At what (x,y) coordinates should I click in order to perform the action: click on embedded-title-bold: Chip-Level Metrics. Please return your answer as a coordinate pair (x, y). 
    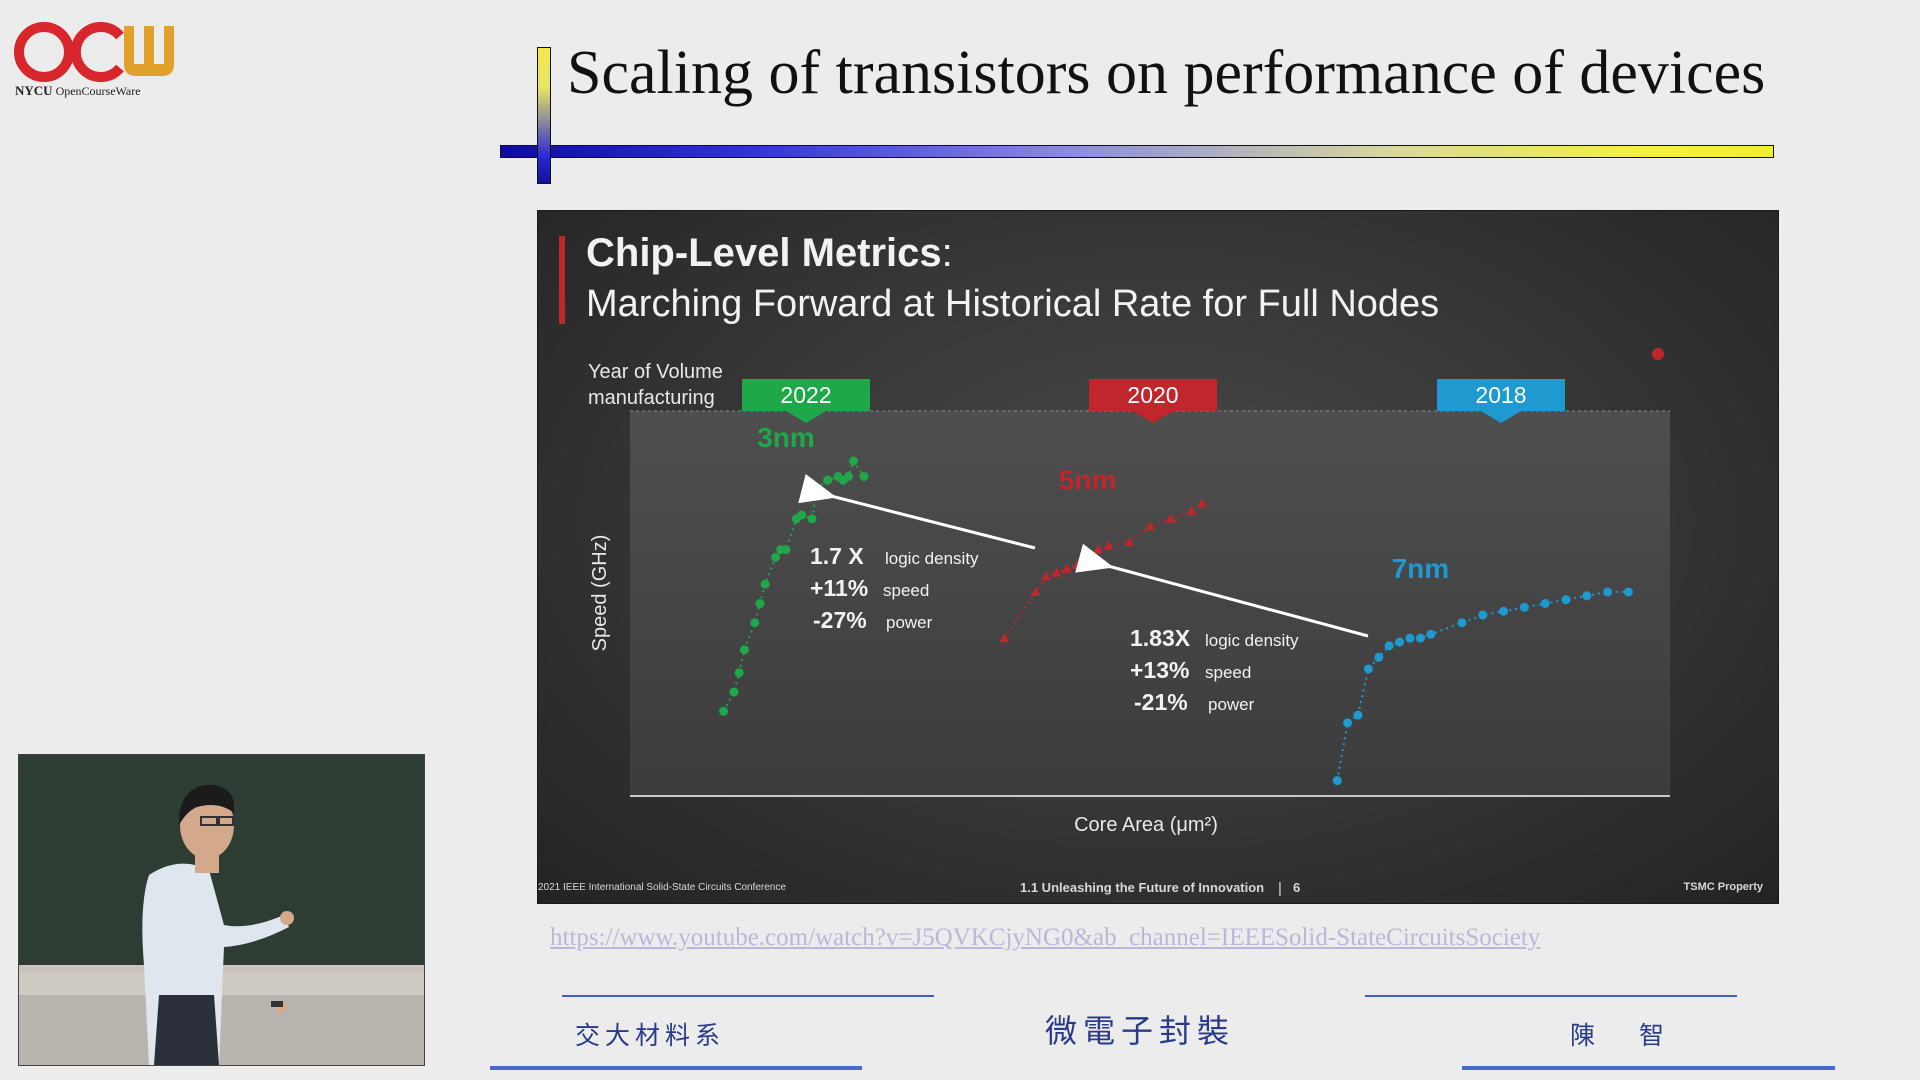
    Looking at the image, I should click on (764, 253).